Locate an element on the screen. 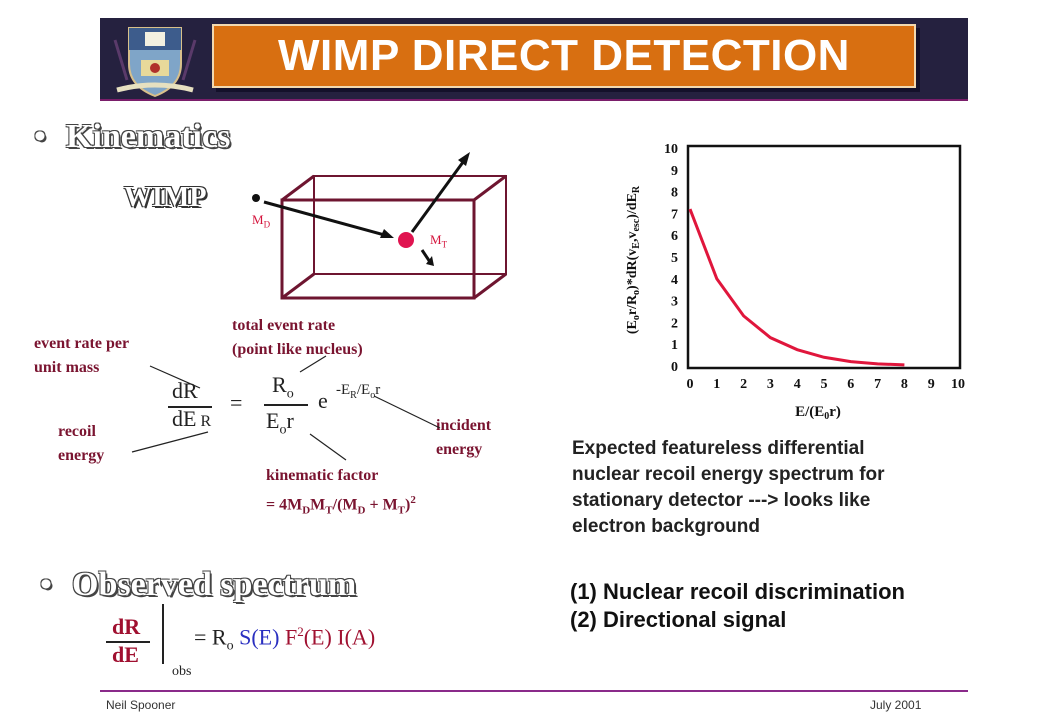 The width and height of the screenshot is (1040, 720). y-tick-label: 8 is located at coordinates (674, 193).